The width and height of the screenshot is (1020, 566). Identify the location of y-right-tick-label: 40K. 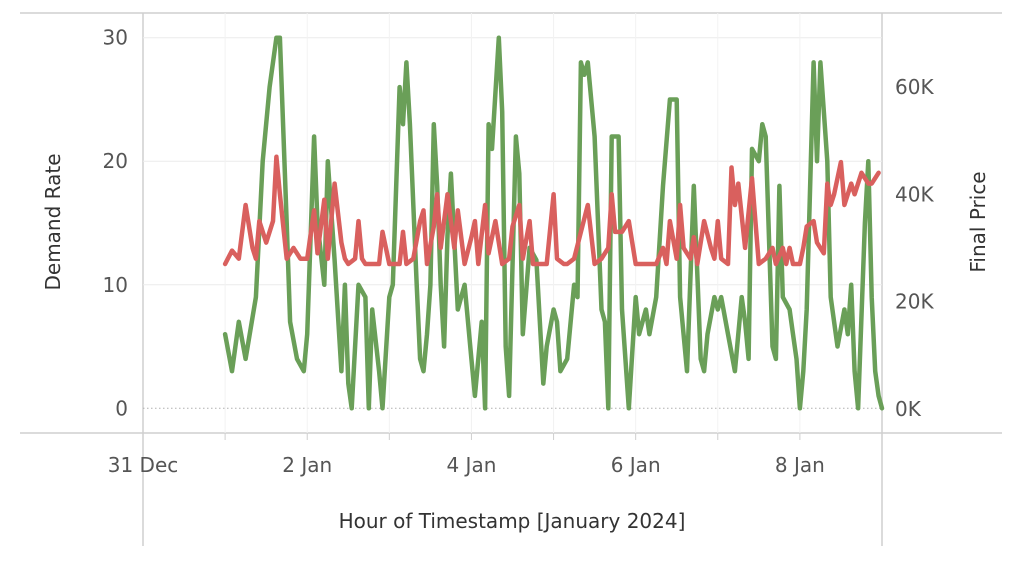
(914, 194).